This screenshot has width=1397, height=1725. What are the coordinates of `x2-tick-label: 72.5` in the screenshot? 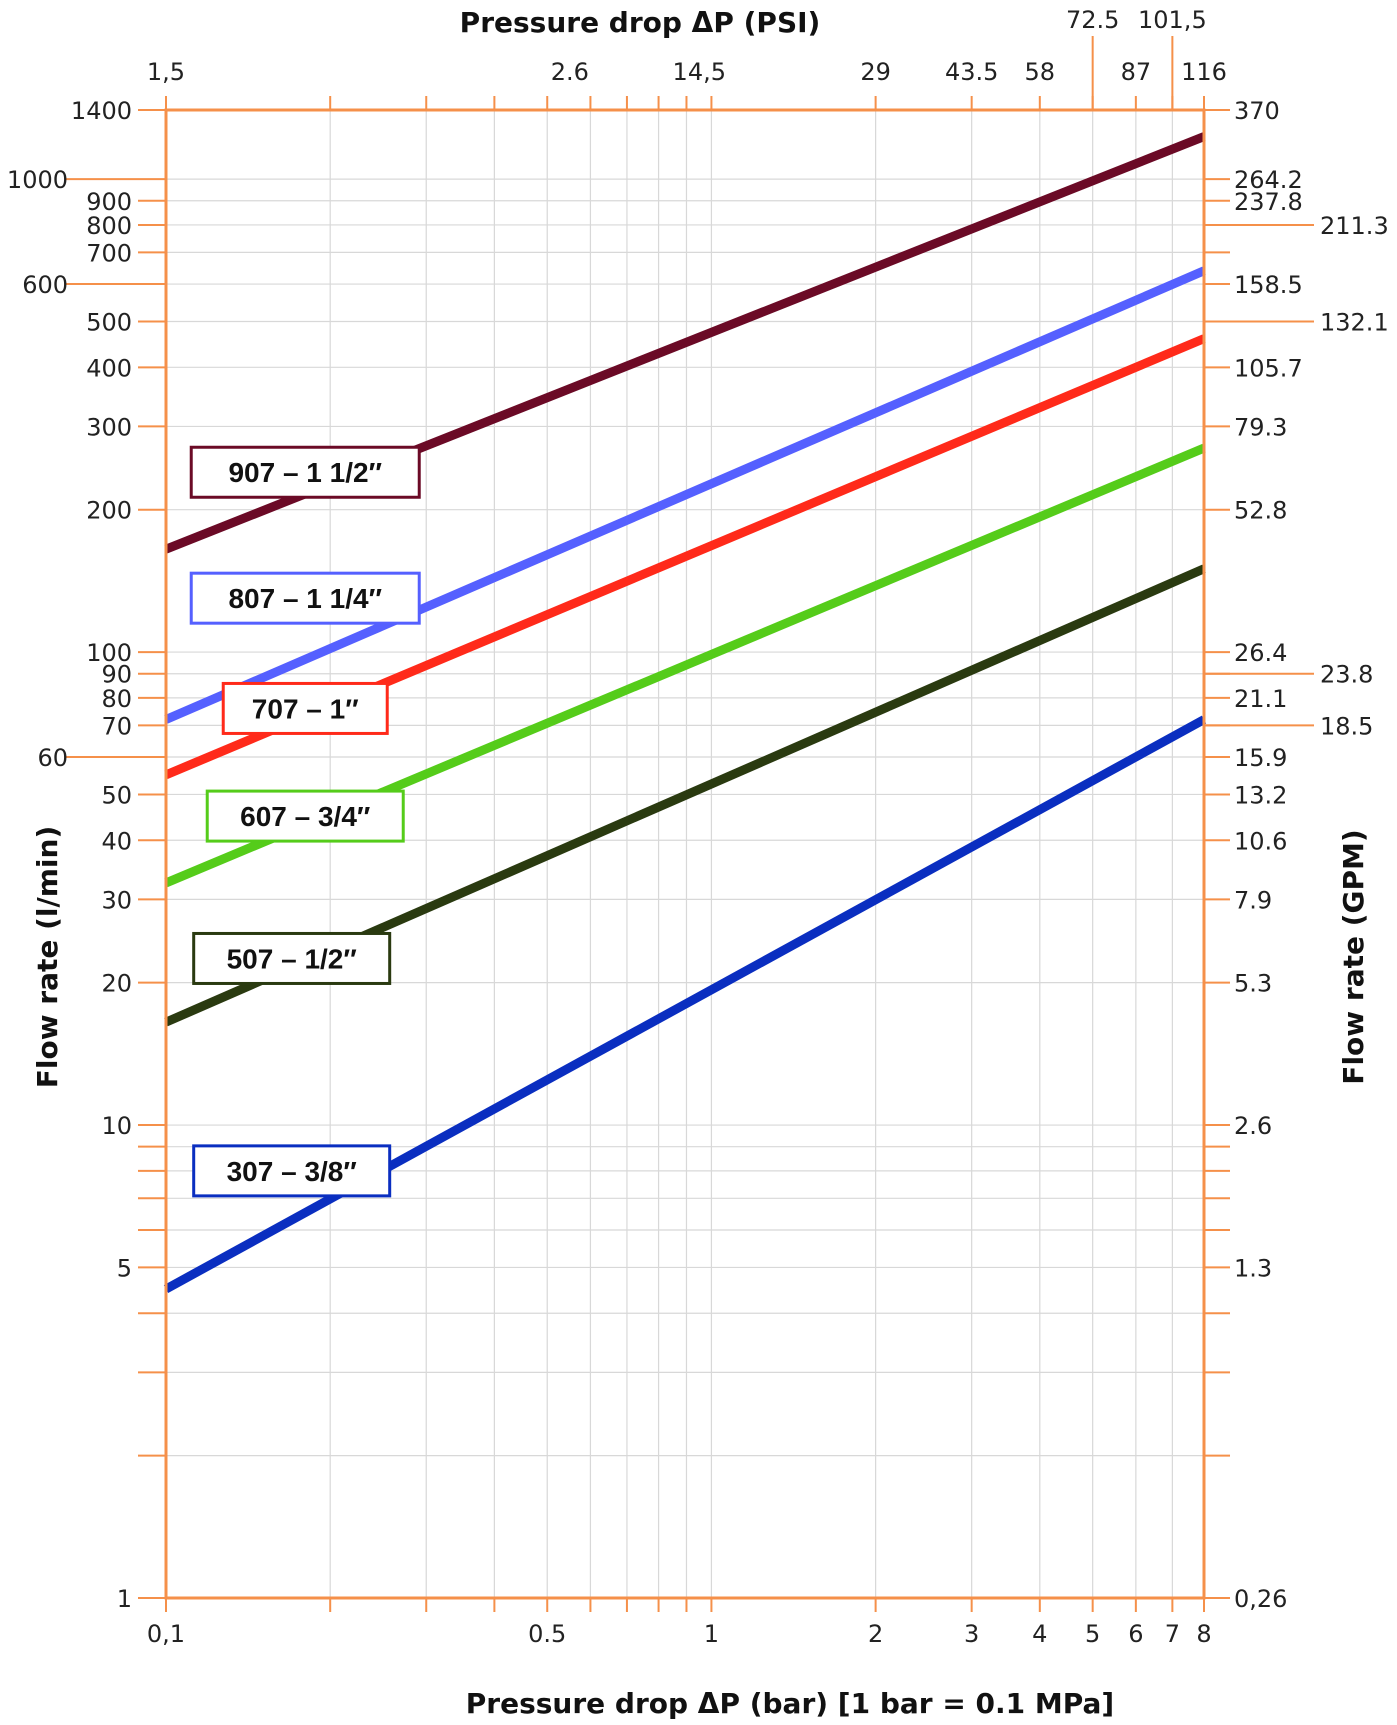 It's located at (1092, 20).